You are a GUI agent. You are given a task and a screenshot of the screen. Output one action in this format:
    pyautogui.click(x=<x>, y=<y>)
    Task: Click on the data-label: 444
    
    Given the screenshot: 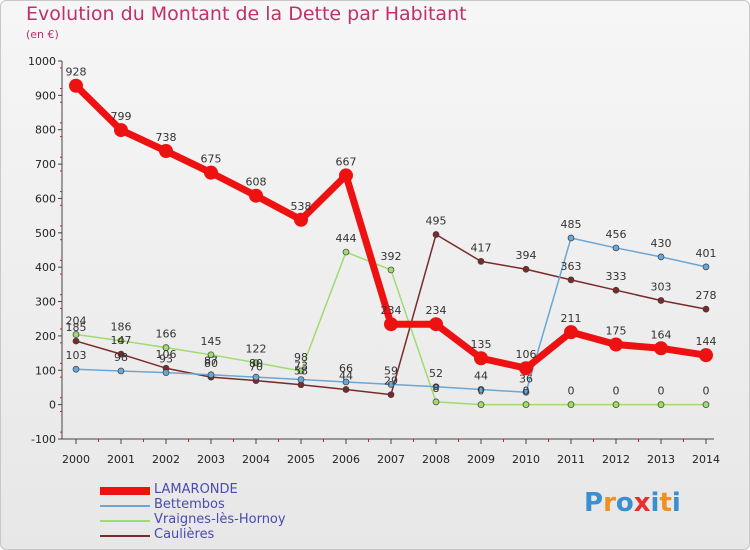 What is the action you would take?
    pyautogui.click(x=346, y=238)
    